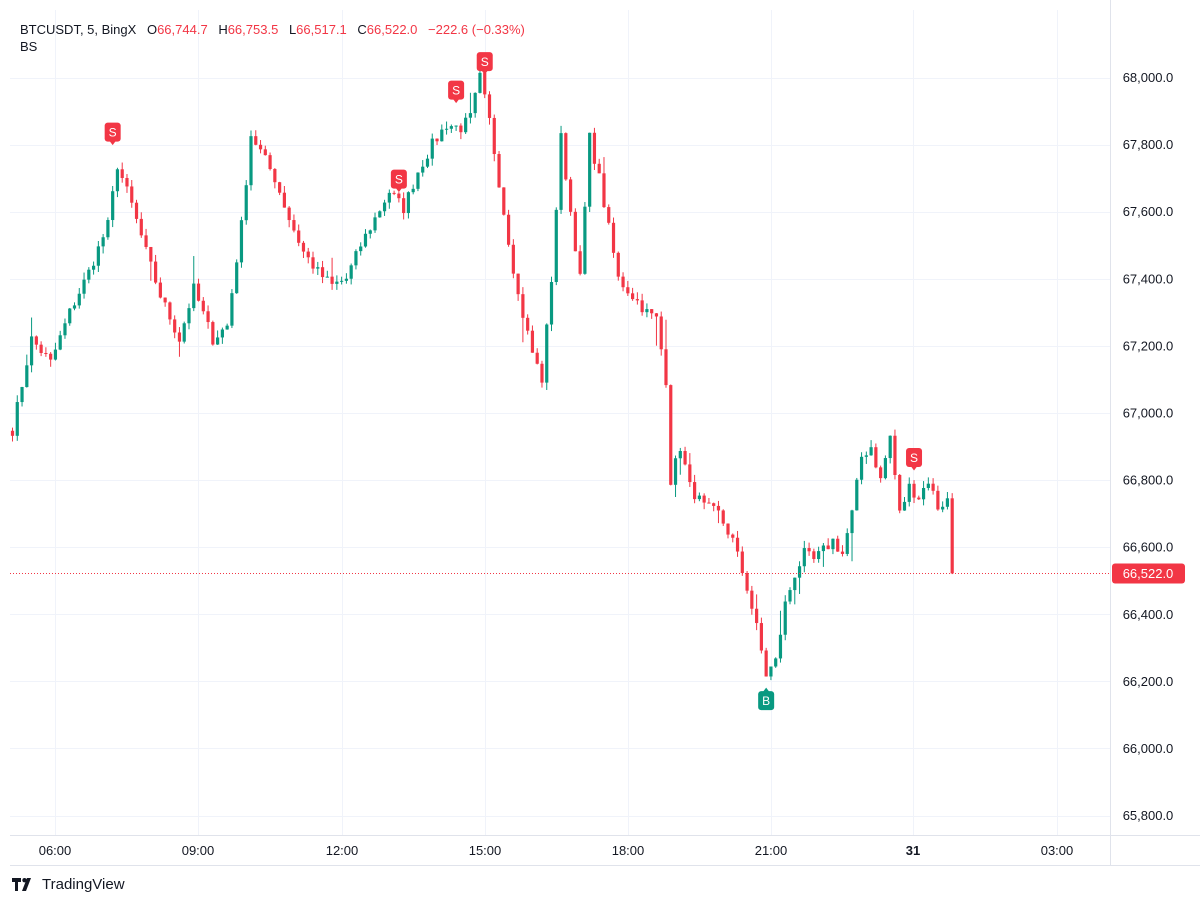  What do you see at coordinates (1148, 547) in the screenshot?
I see `price-tick-label: 66,600.0` at bounding box center [1148, 547].